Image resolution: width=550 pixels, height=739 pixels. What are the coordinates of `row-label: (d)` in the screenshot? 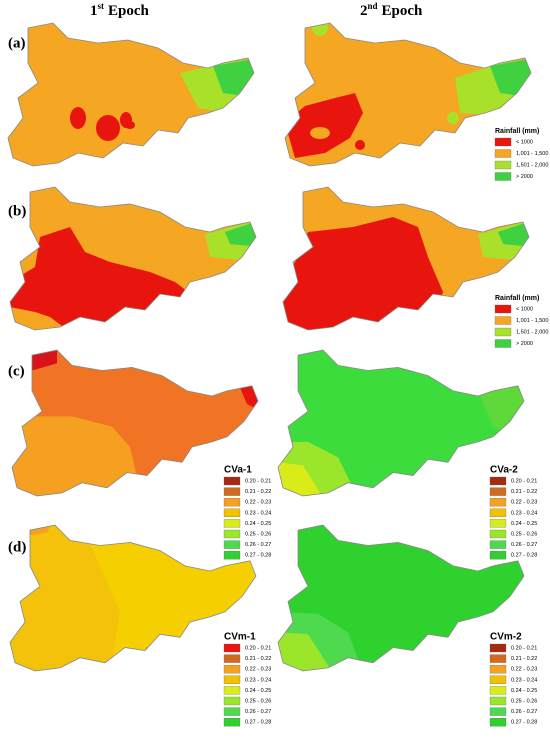 It's located at (17, 547).